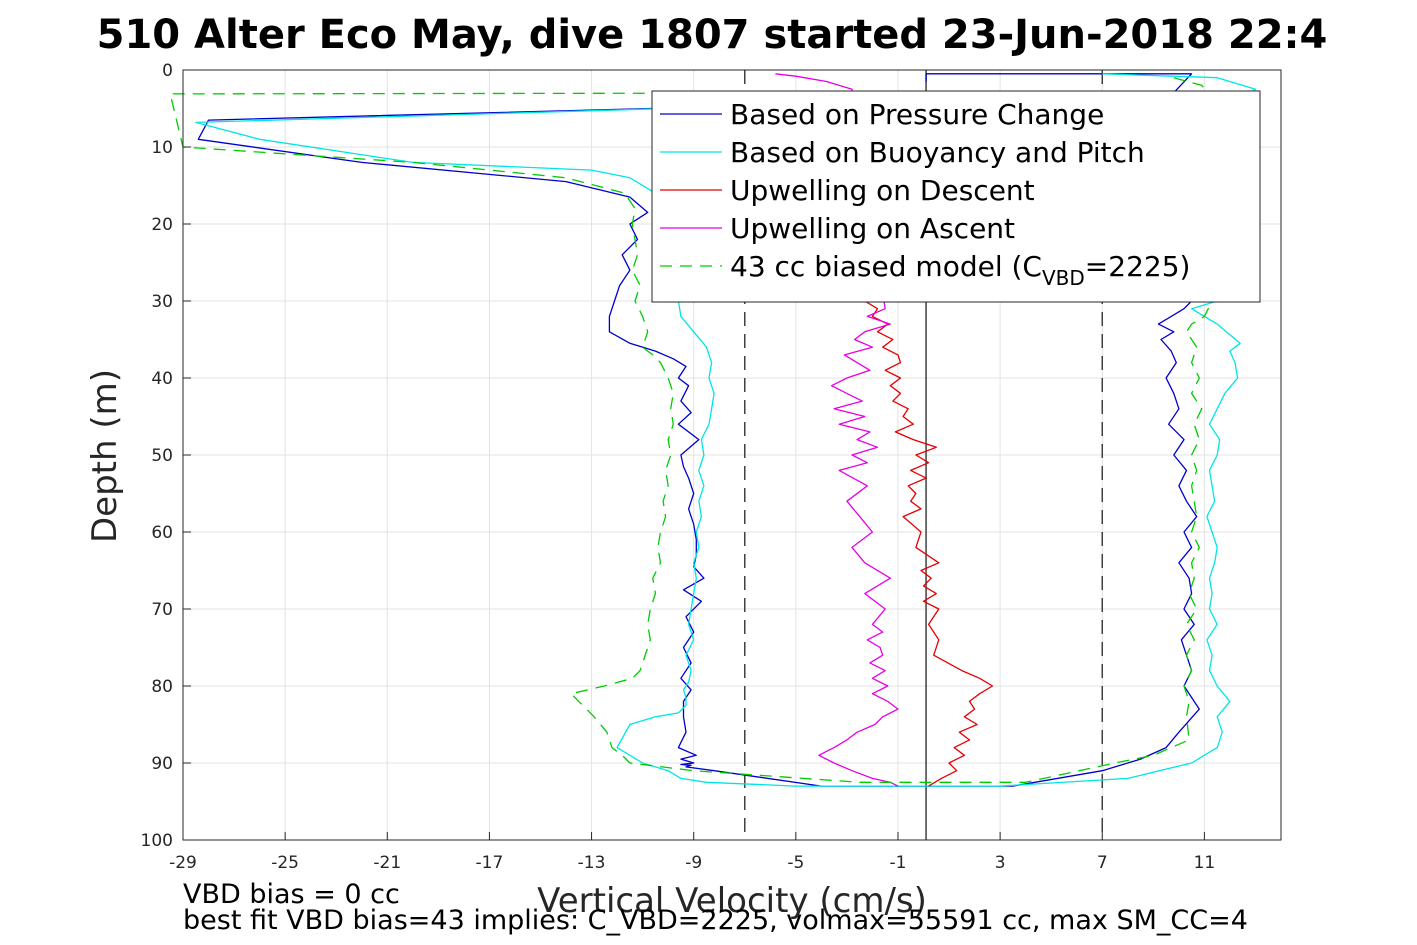 This screenshot has height=945, width=1417. I want to click on x-tick-label: -13, so click(592, 863).